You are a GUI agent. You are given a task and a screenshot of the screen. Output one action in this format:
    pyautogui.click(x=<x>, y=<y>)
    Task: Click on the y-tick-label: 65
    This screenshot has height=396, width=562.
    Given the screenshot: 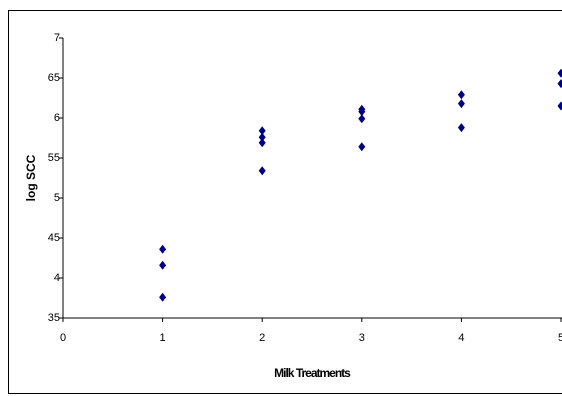 What is the action you would take?
    pyautogui.click(x=54, y=78)
    